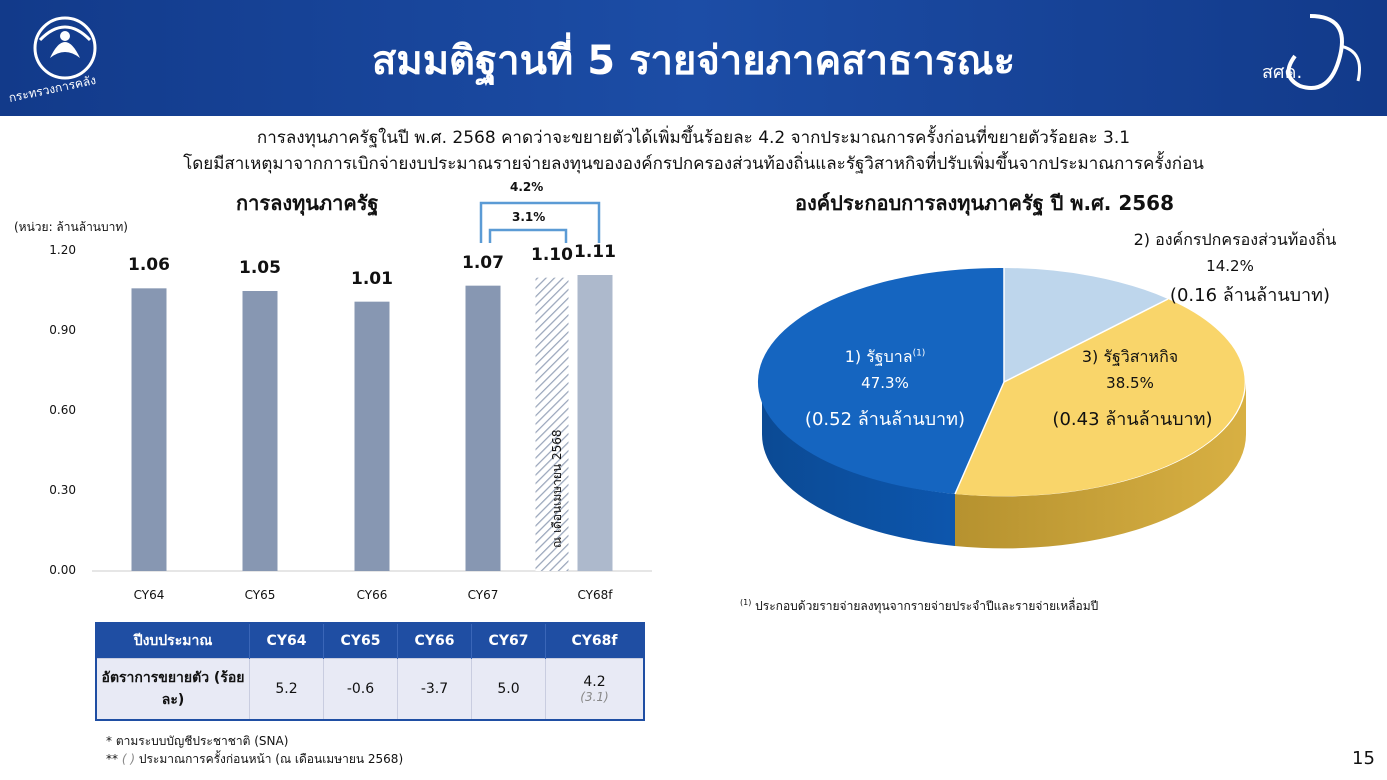 Image resolution: width=1387 pixels, height=780 pixels. What do you see at coordinates (260, 595) in the screenshot?
I see `x-tick-label: CY65` at bounding box center [260, 595].